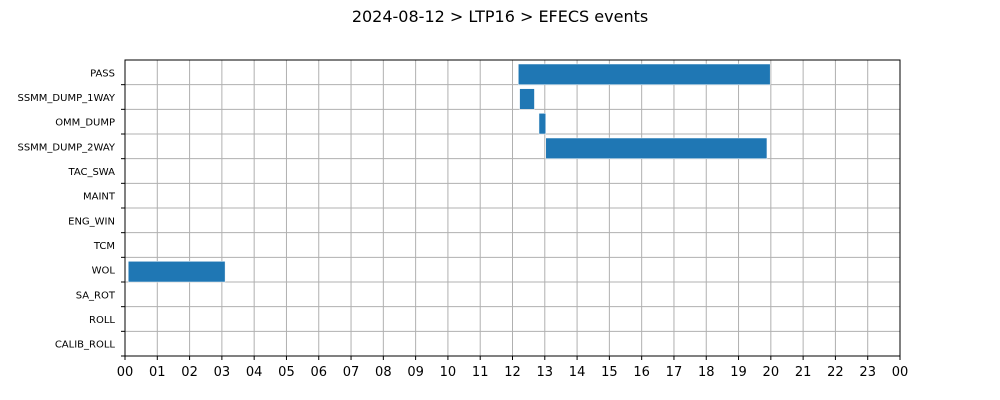  Describe the element at coordinates (85, 123) in the screenshot. I see `y-tick-label-omm-dump: OMM_DUMP` at that location.